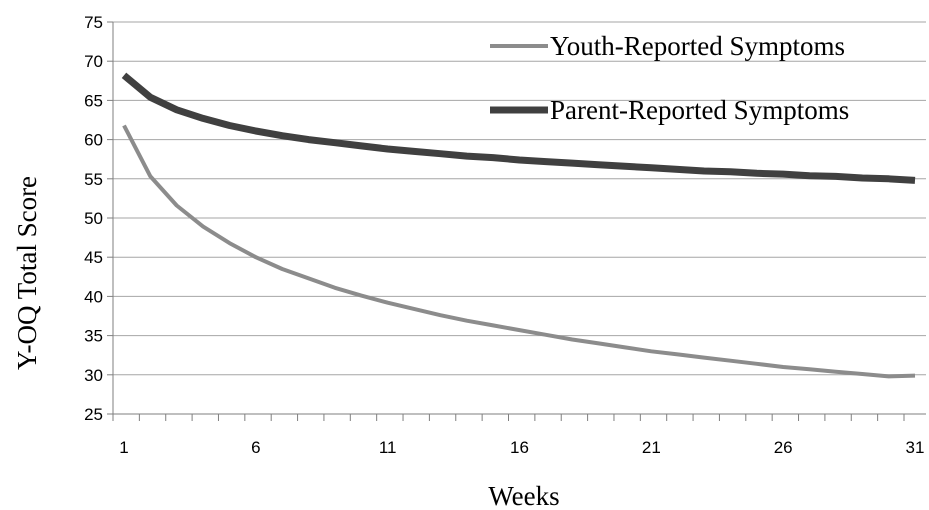  I want to click on x-tick-label: 11, so click(388, 447).